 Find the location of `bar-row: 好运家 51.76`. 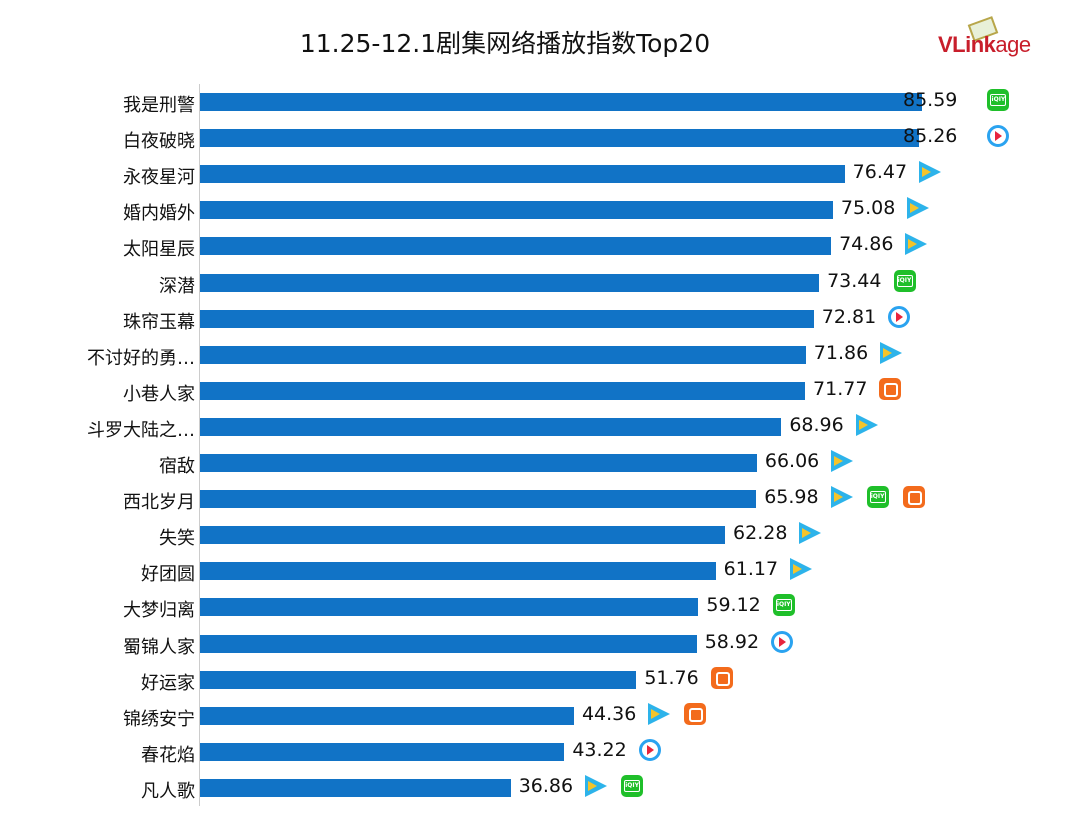

bar-row: 好运家 51.76 is located at coordinates (540, 680).